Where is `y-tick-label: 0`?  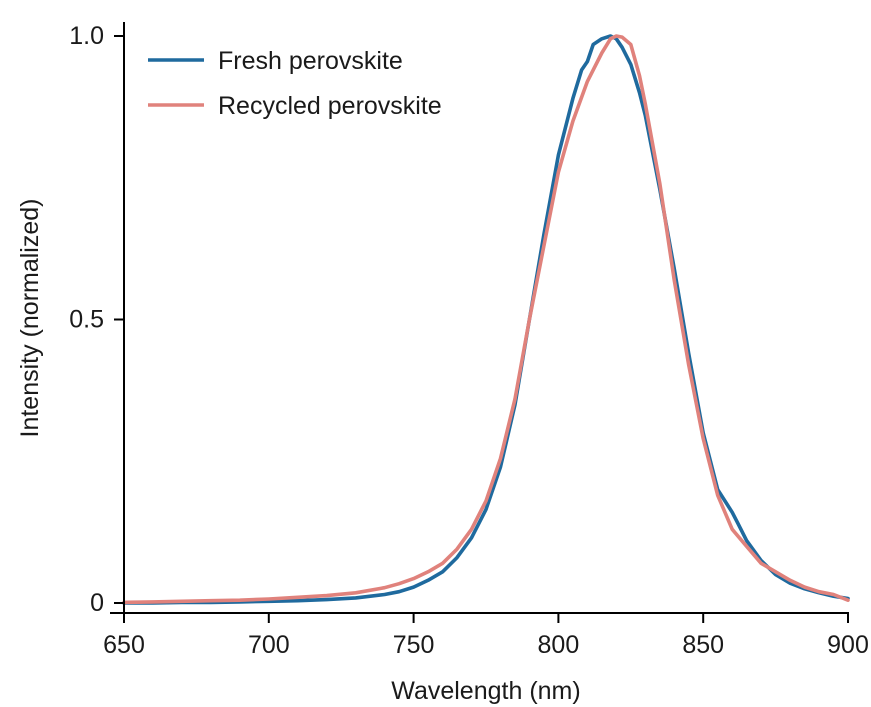
y-tick-label: 0 is located at coordinates (97, 603).